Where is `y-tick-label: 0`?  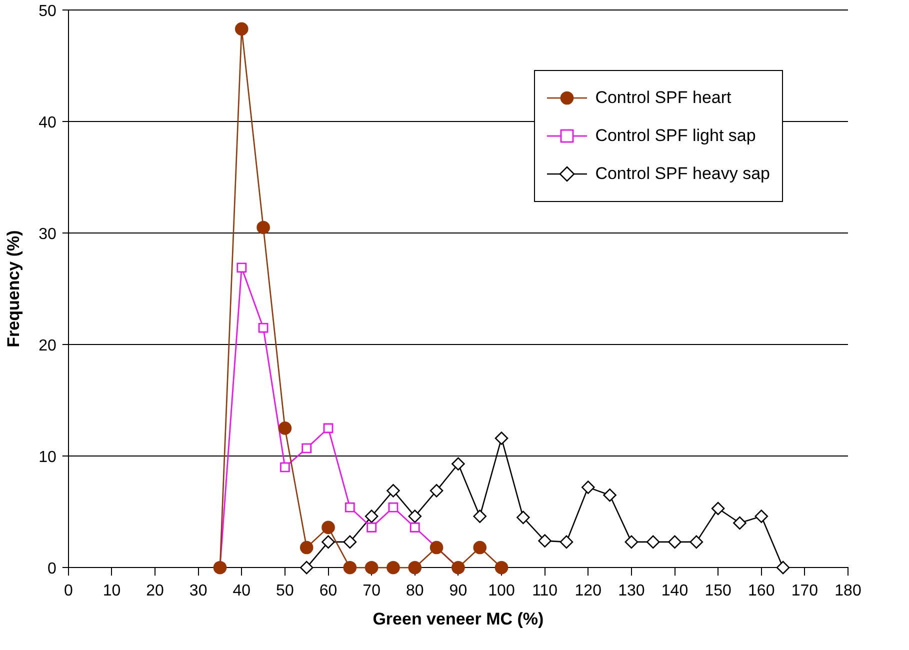 y-tick-label: 0 is located at coordinates (52, 569).